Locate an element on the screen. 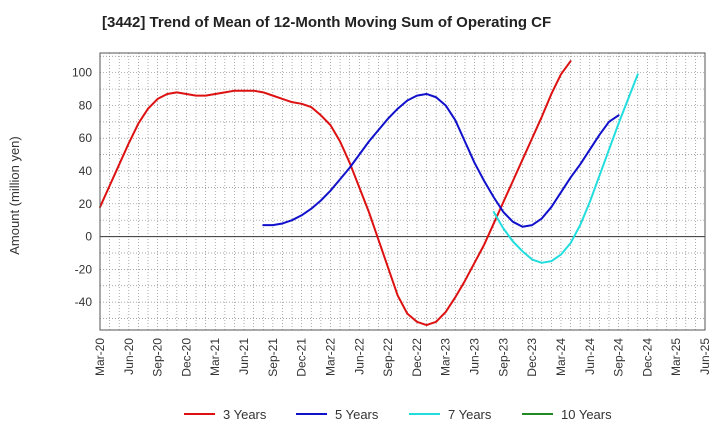 This screenshot has width=720, height=440. x-tick-label: Mar-23 is located at coordinates (446, 357).